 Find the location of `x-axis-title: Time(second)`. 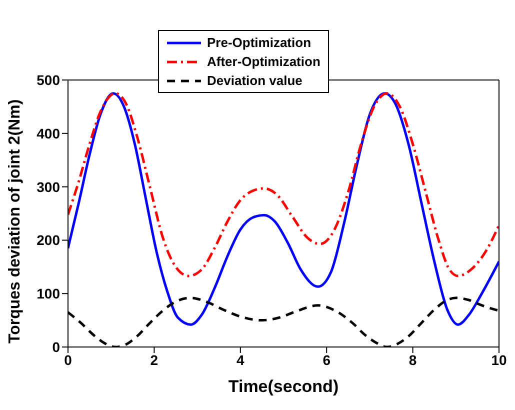

x-axis-title: Time(second) is located at coordinates (283, 386).